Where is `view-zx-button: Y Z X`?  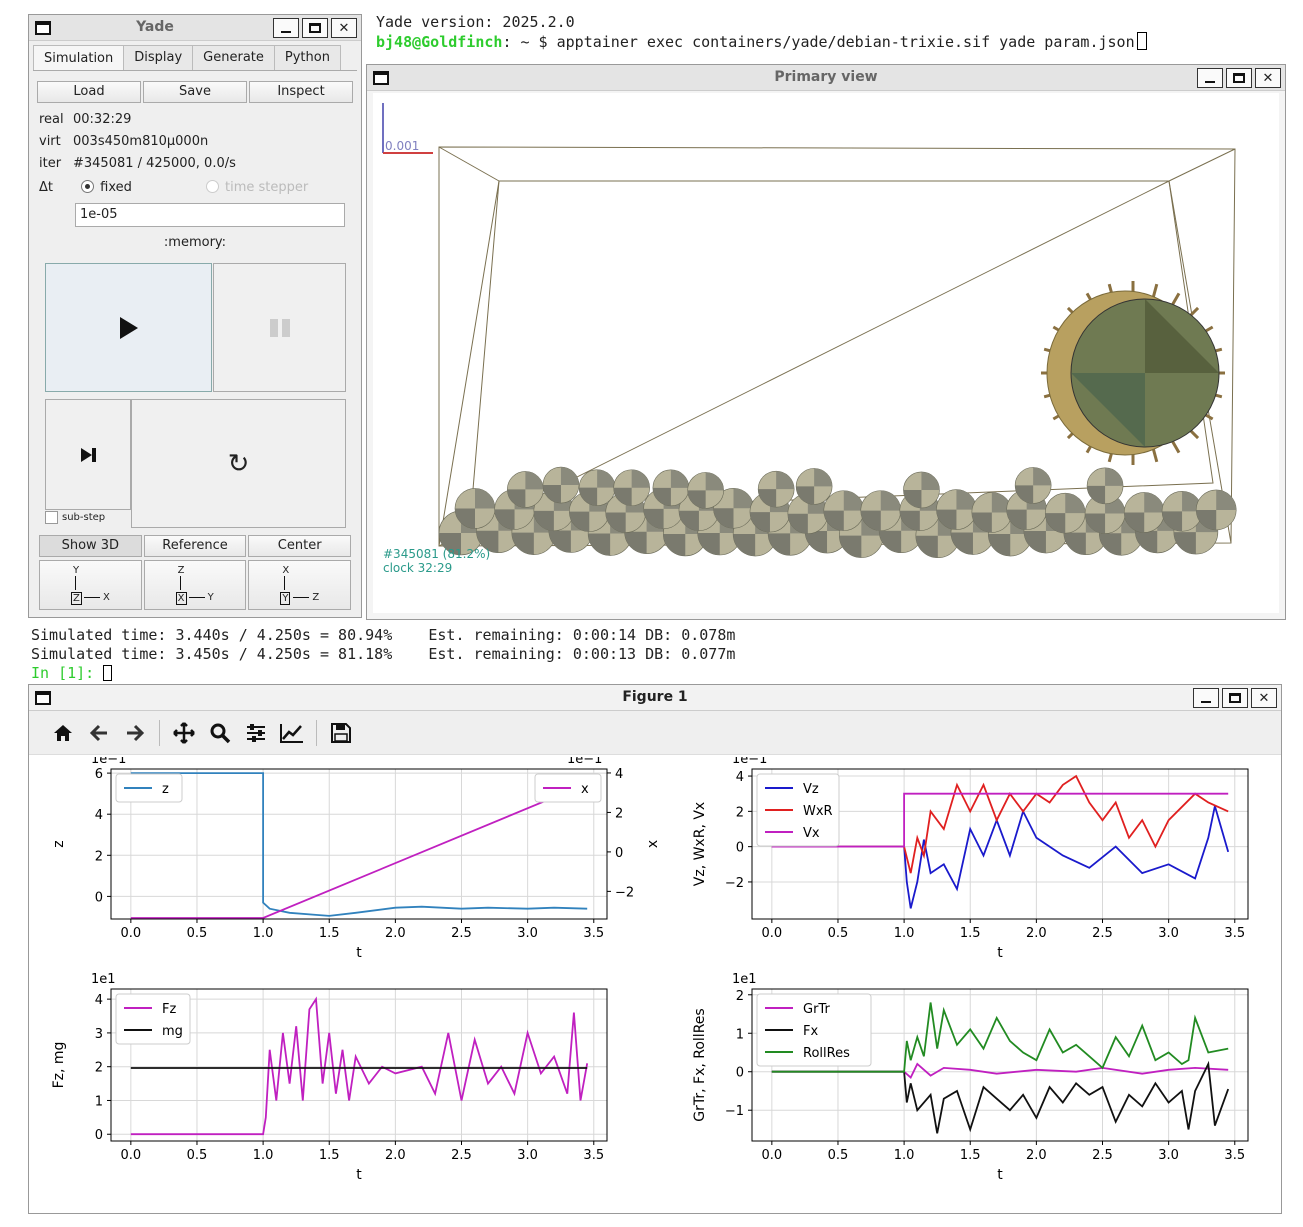
view-zx-button: Y Z X is located at coordinates (90, 585).